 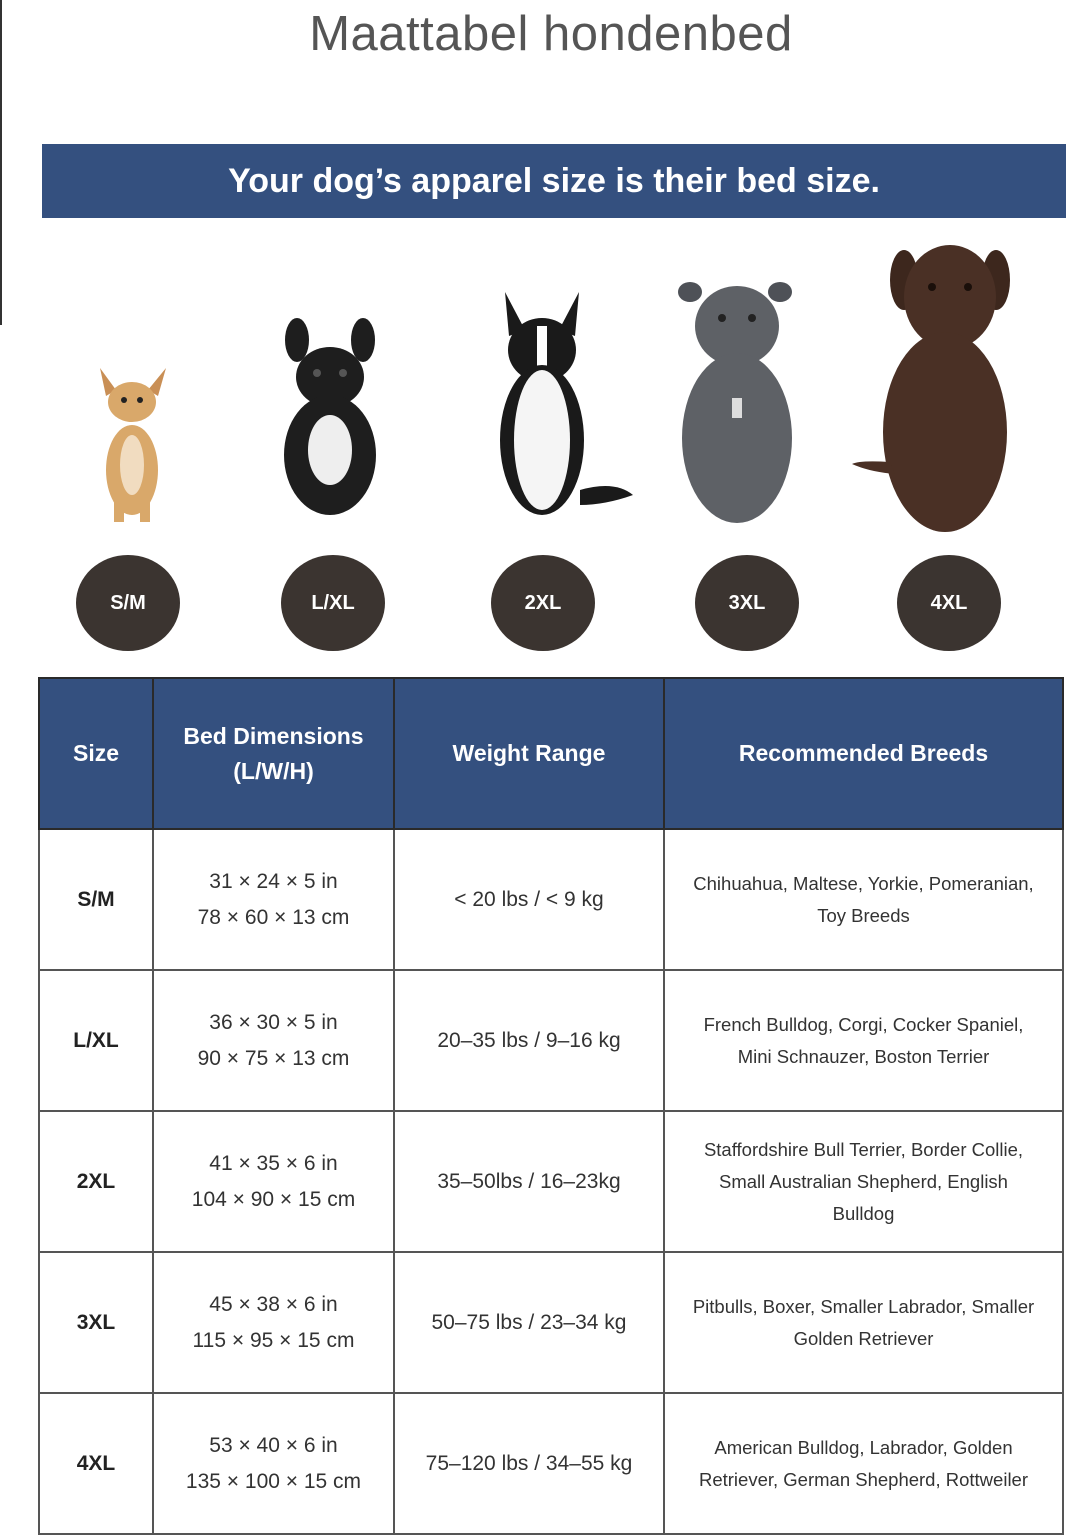 What do you see at coordinates (273, 1445) in the screenshot?
I see `dimensions-in: 53 × 40 × 6 in` at bounding box center [273, 1445].